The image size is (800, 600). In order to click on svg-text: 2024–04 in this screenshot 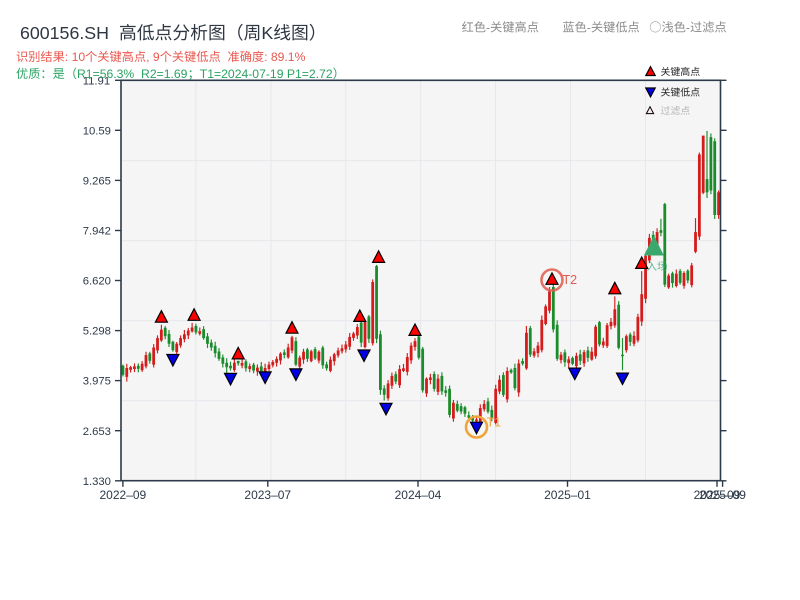, I will do `click(418, 495)`.